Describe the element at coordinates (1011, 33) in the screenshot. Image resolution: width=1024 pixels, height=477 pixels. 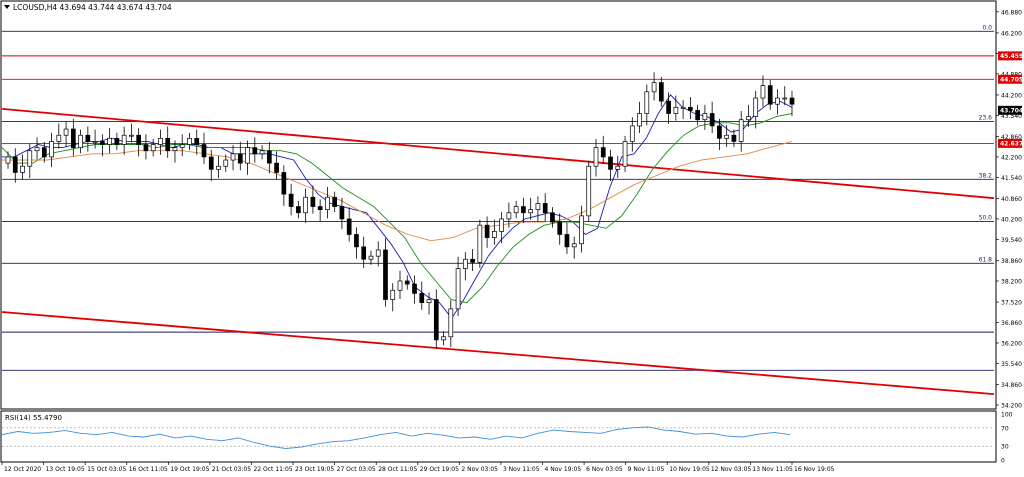
I see `price-tick-label: 46.200` at that location.